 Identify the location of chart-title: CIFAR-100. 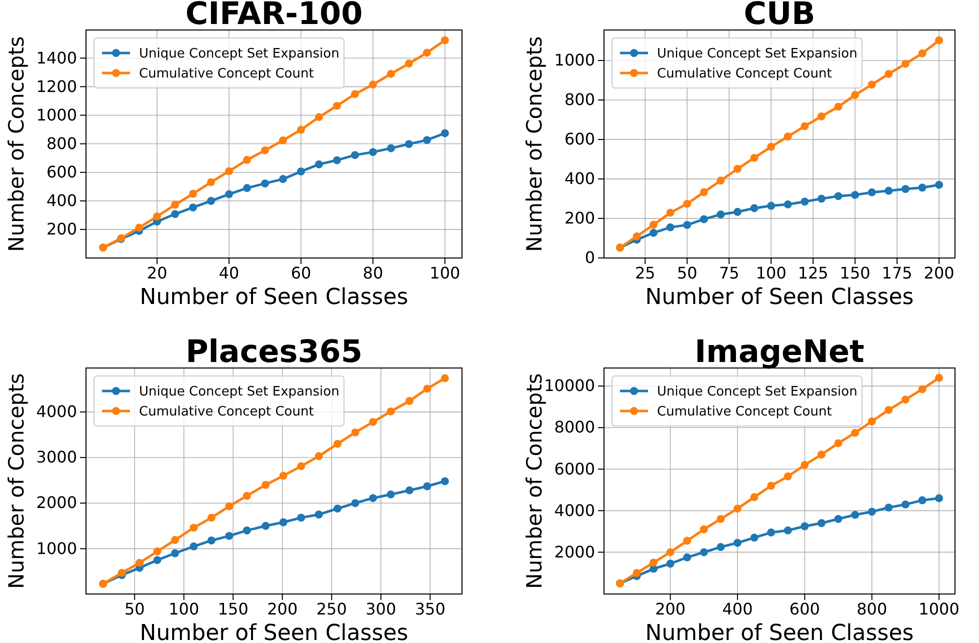
(274, 16).